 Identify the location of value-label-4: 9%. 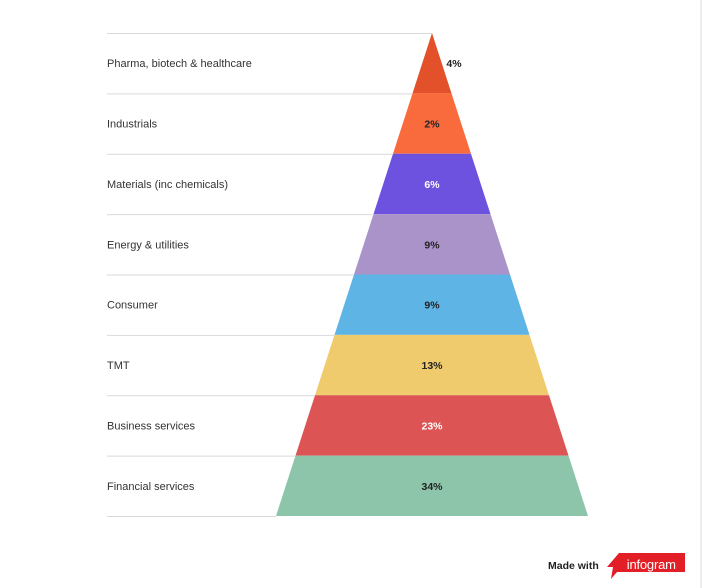
(432, 245).